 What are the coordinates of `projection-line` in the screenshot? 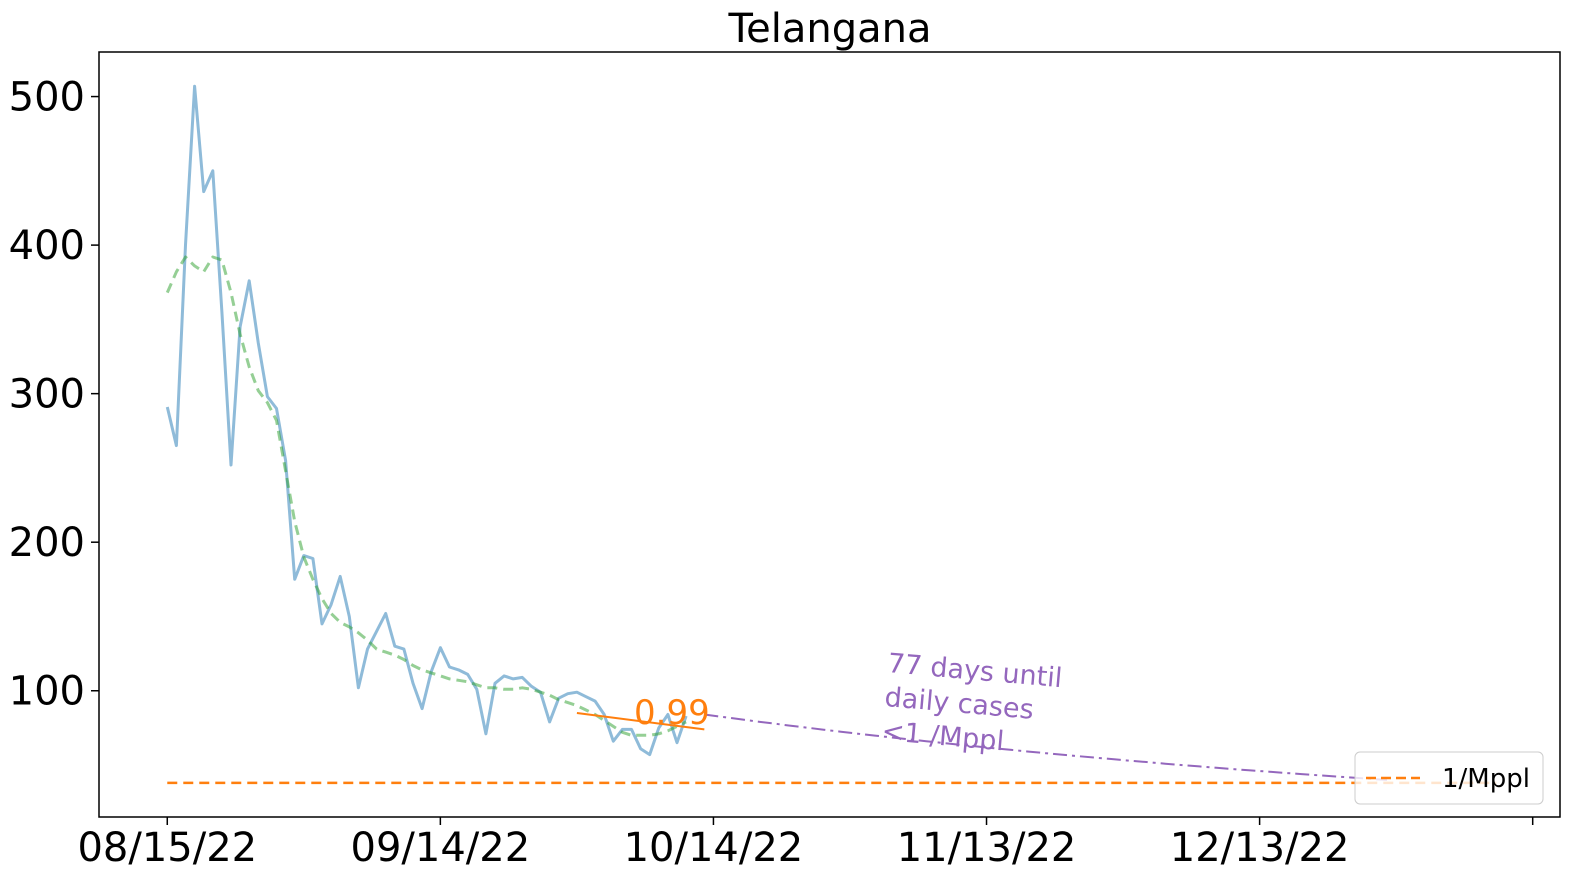 It's located at (1046, 747).